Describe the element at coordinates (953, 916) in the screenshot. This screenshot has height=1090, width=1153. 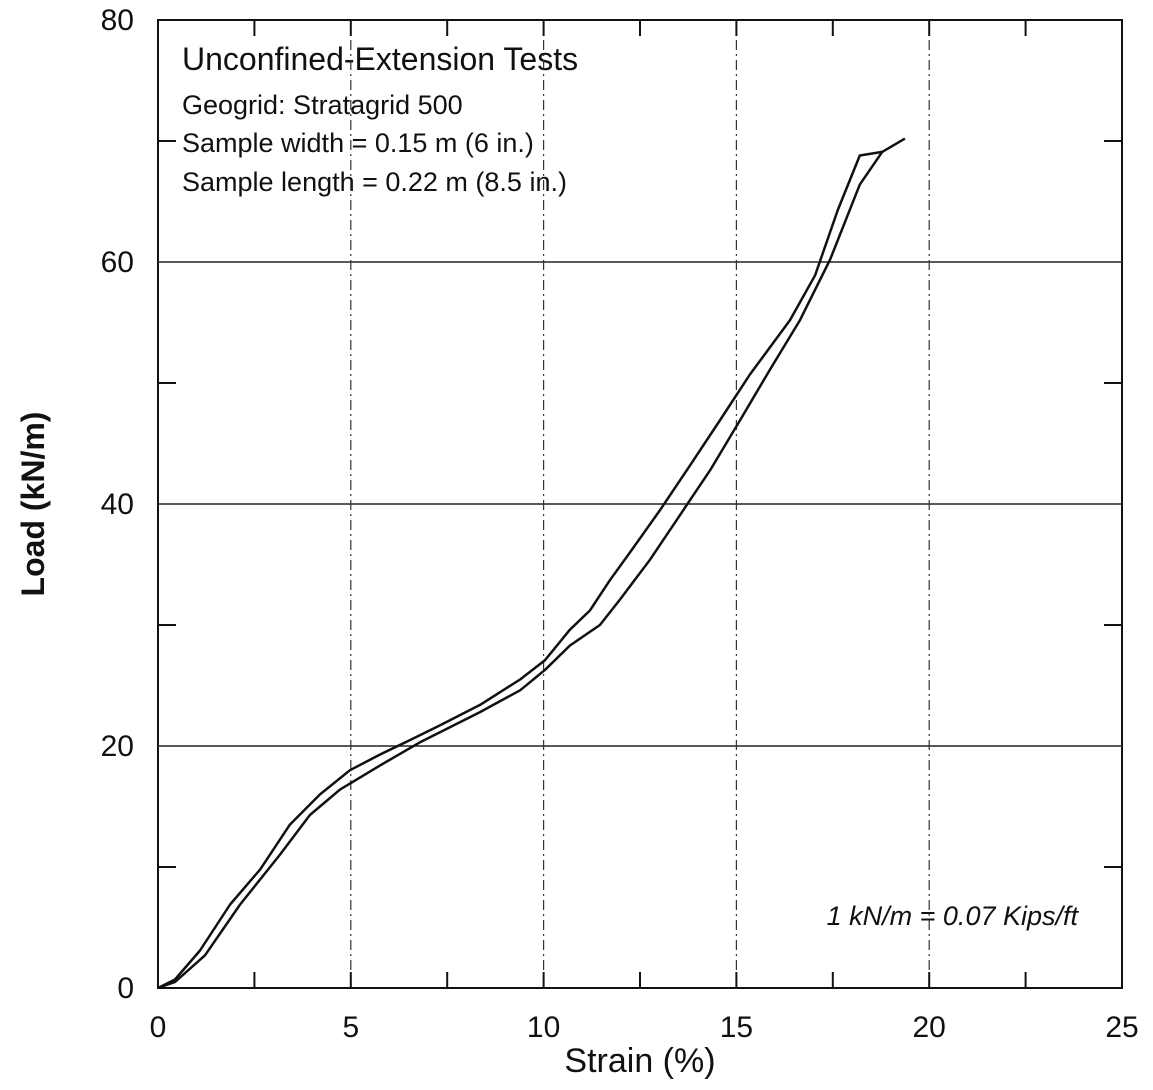
I see `annotation: 1 kN/m = 0.07 Kips/ft` at that location.